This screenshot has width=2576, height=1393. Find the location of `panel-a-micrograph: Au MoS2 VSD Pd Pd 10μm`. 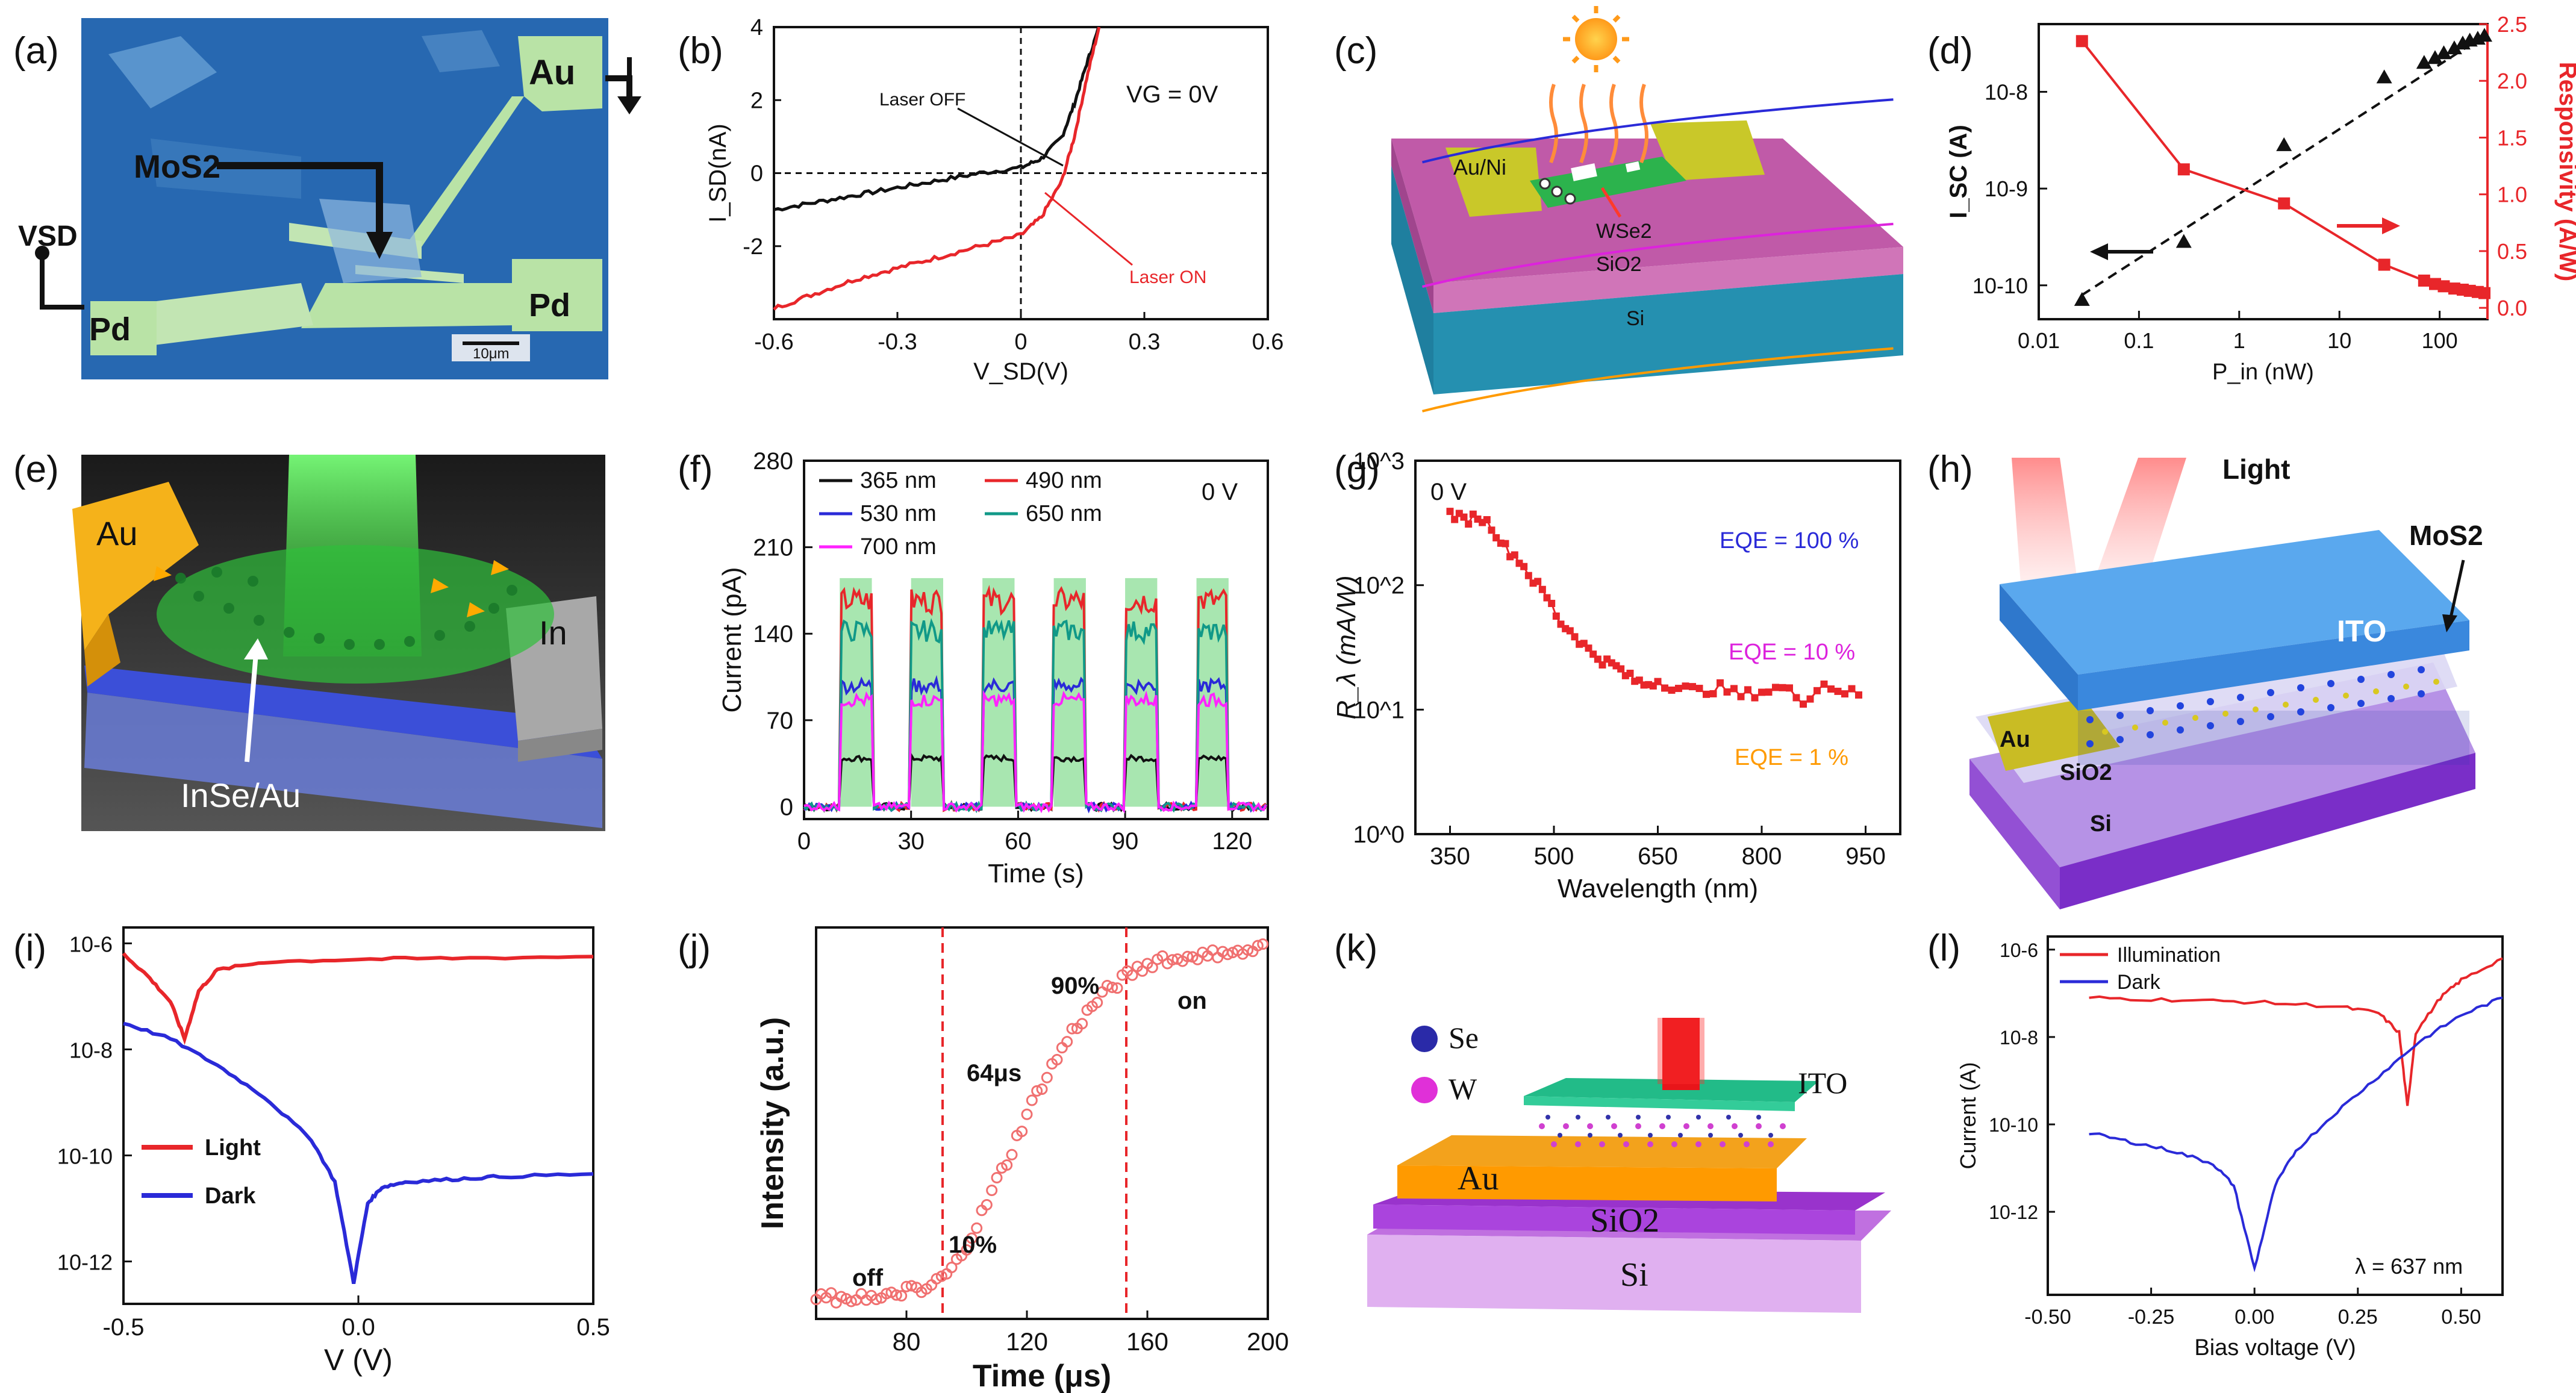

panel-a-micrograph: Au MoS2 VSD Pd Pd 10μm is located at coordinates (329, 198).